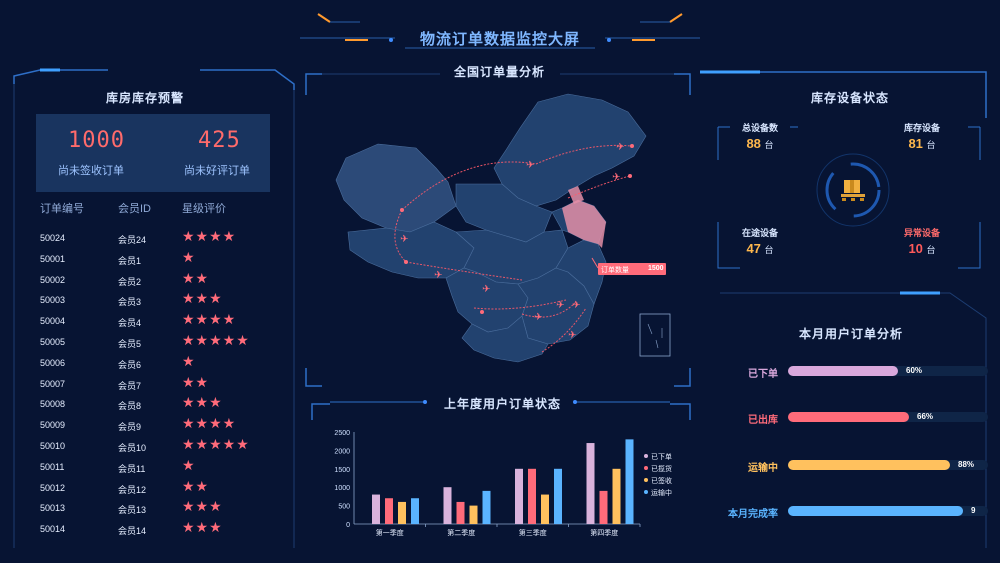 The width and height of the screenshot is (1000, 563). I want to click on y-tick-label: 1000, so click(342, 488).